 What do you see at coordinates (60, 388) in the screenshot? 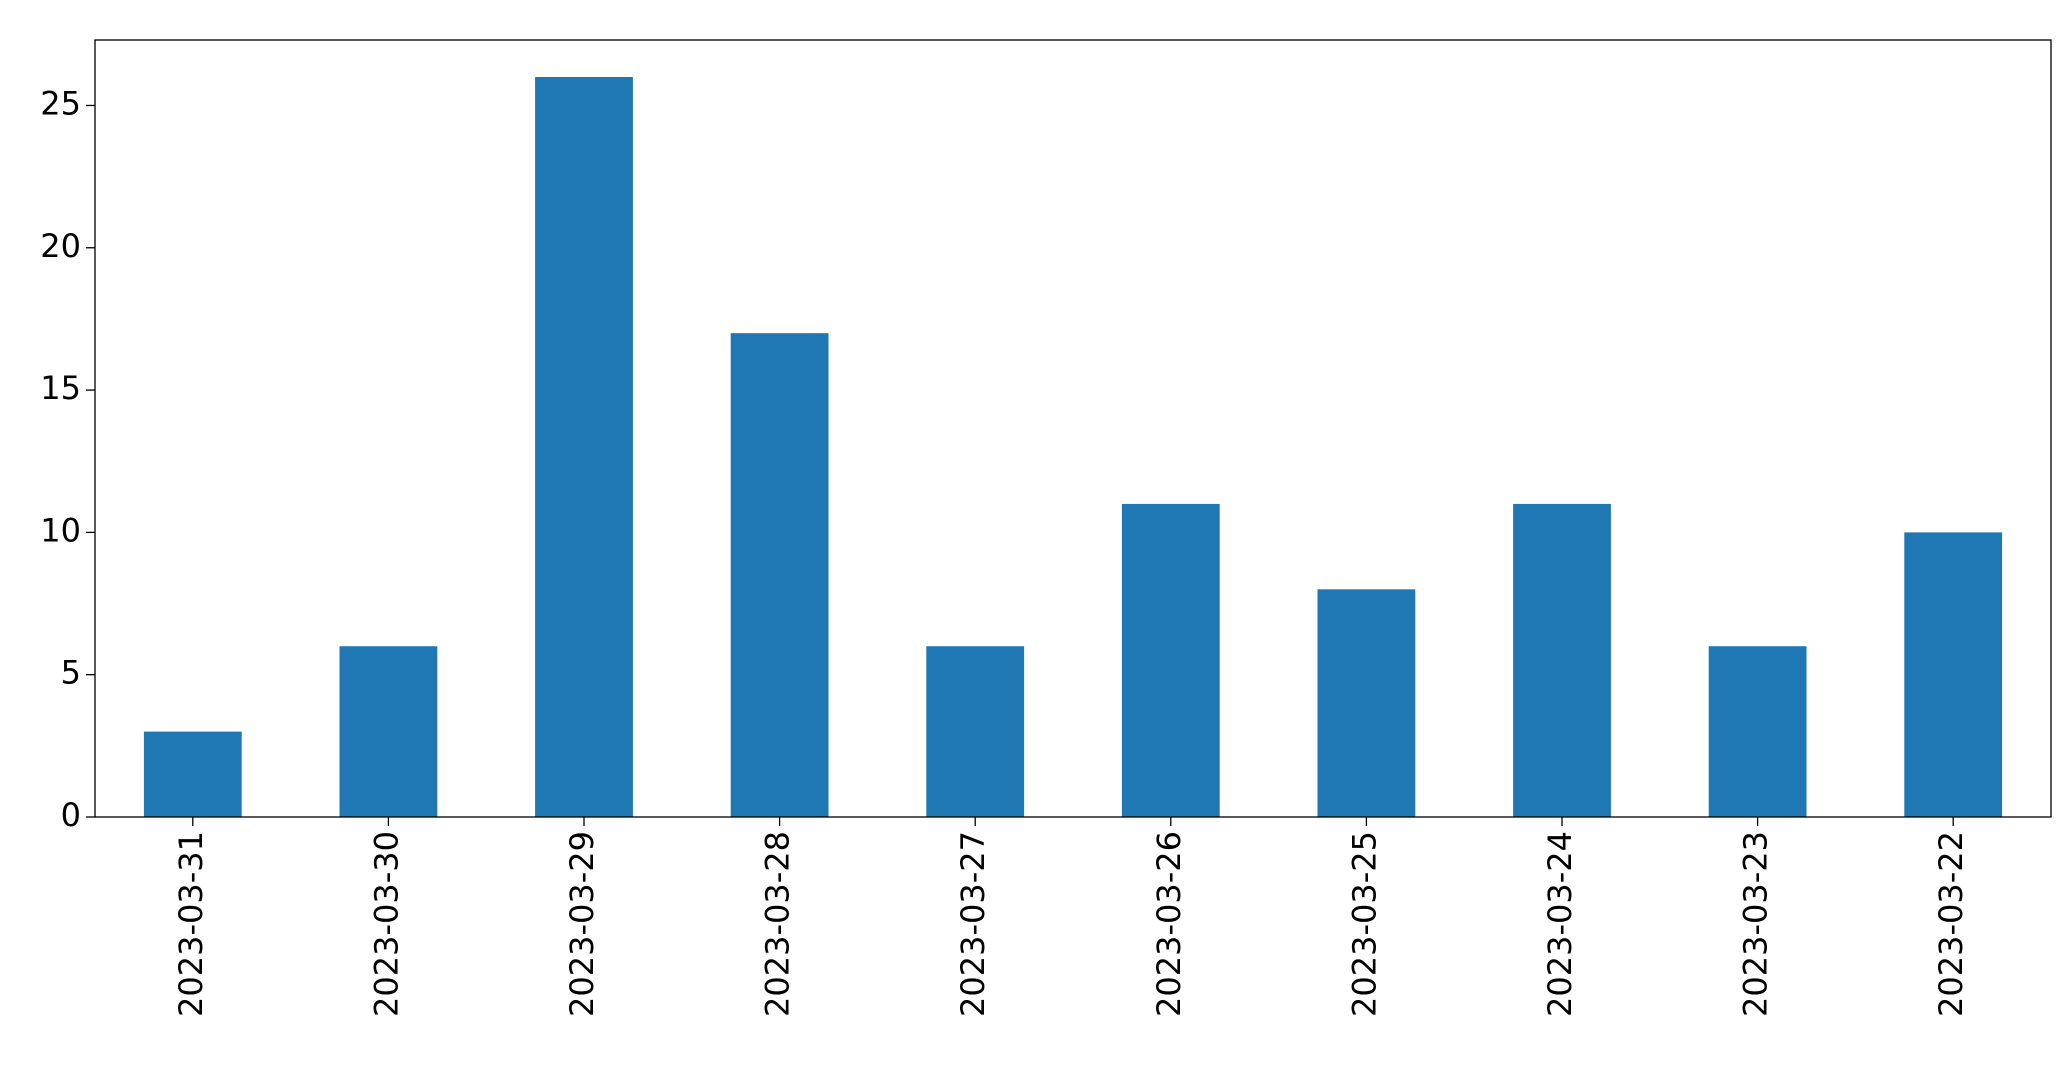
I see `y-tick-label: 15` at bounding box center [60, 388].